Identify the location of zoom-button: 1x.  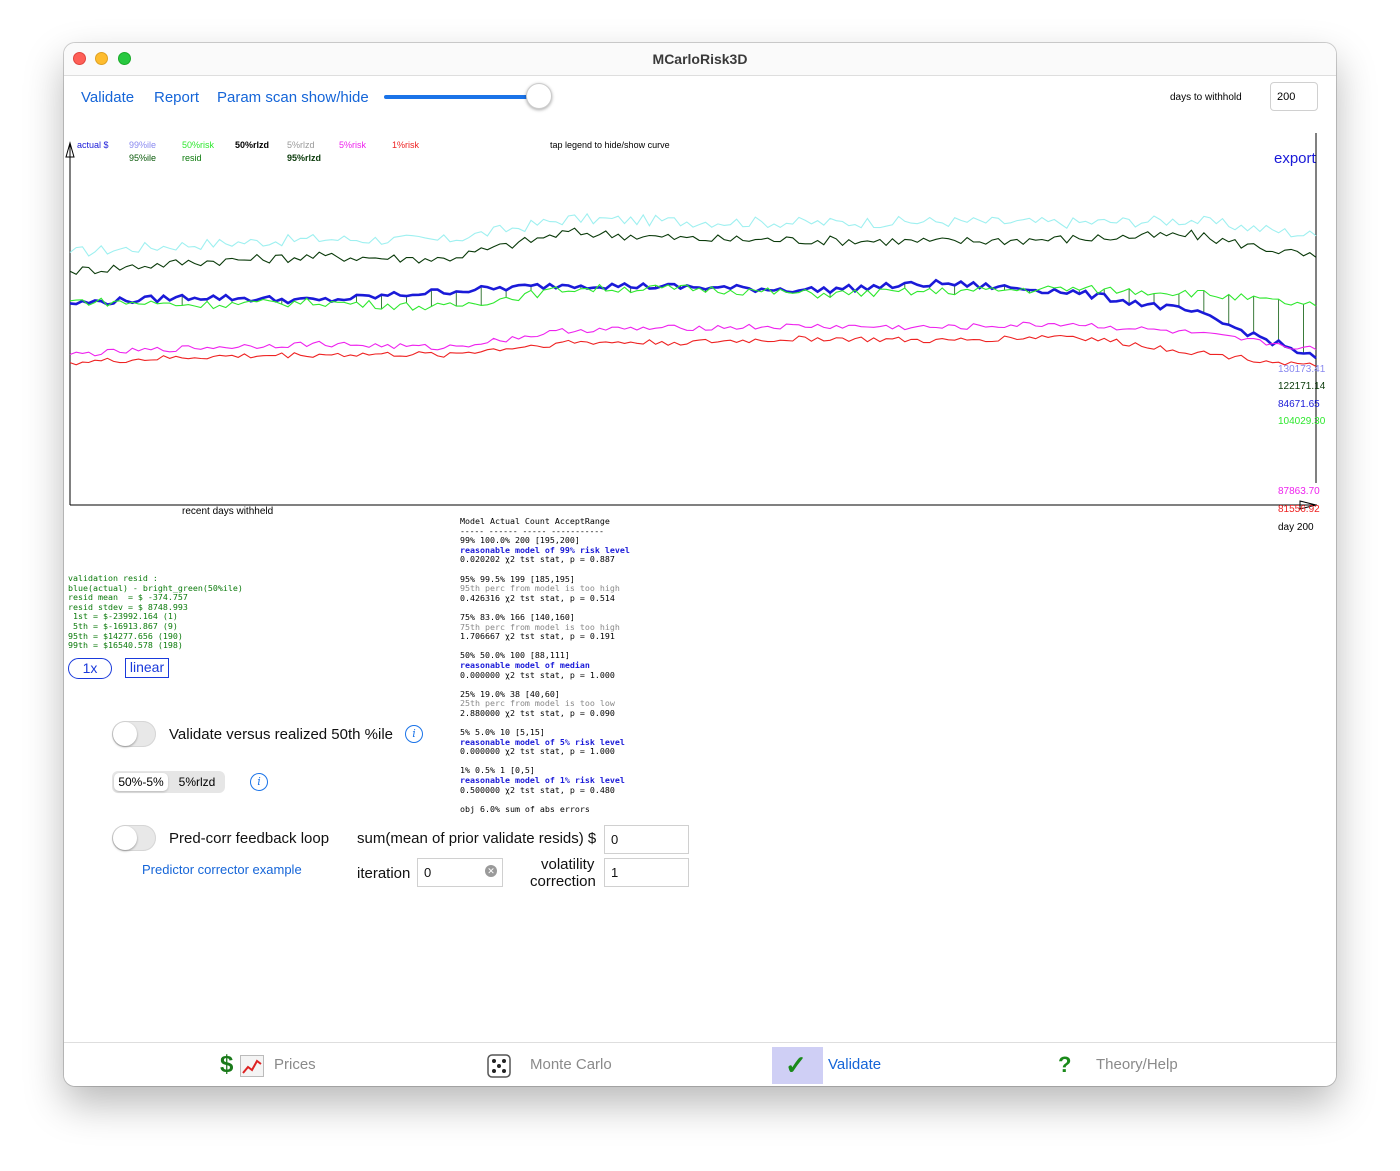
(90, 668).